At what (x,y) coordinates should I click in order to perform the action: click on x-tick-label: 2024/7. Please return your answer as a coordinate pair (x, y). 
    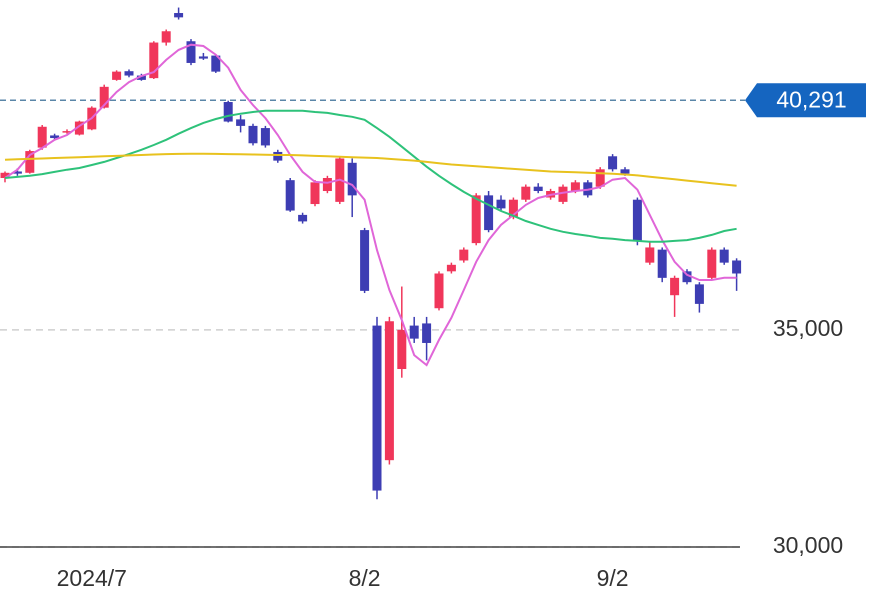
    Looking at the image, I should click on (92, 578).